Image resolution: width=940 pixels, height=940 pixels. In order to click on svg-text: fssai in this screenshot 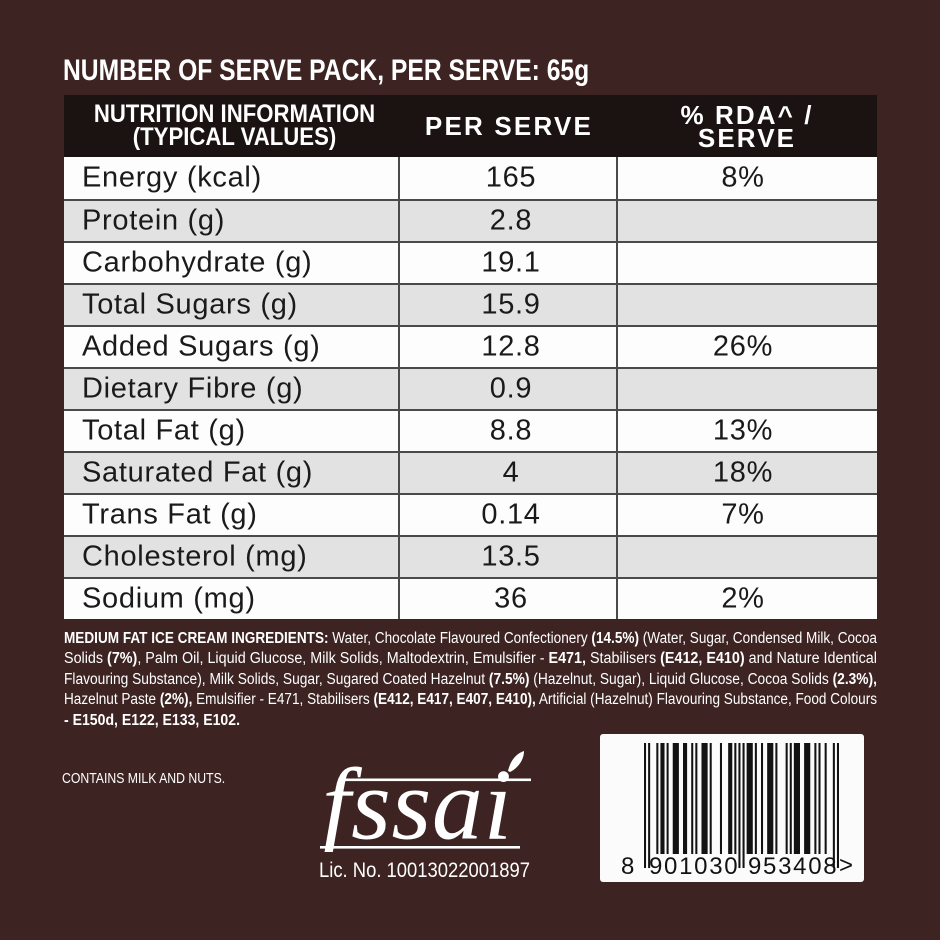, I will do `click(417, 801)`.